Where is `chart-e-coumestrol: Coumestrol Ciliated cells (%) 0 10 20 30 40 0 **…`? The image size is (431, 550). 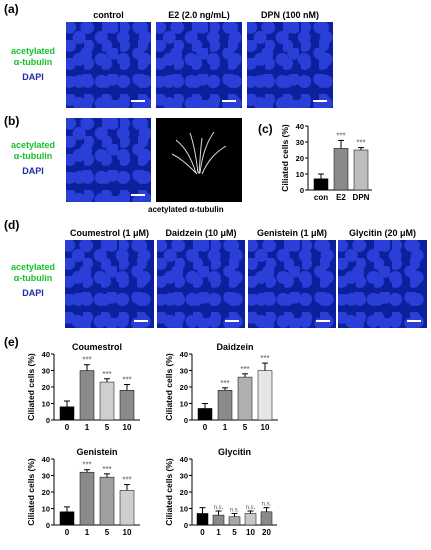 chart-e-coumestrol: Coumestrol Ciliated cells (%) 0 10 20 30 40 0 **… is located at coordinates (83, 387).